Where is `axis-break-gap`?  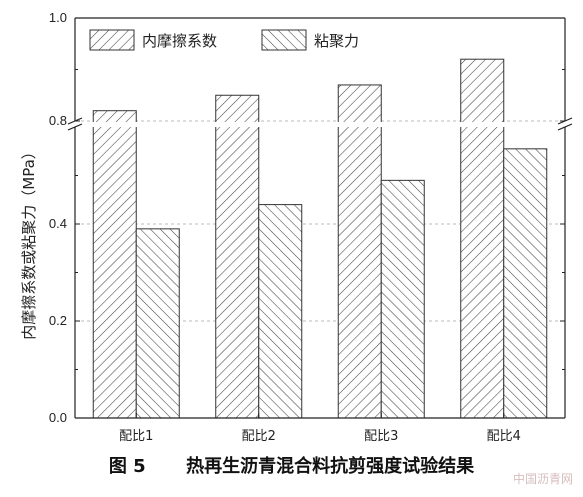 axis-break-gap is located at coordinates (320, 124).